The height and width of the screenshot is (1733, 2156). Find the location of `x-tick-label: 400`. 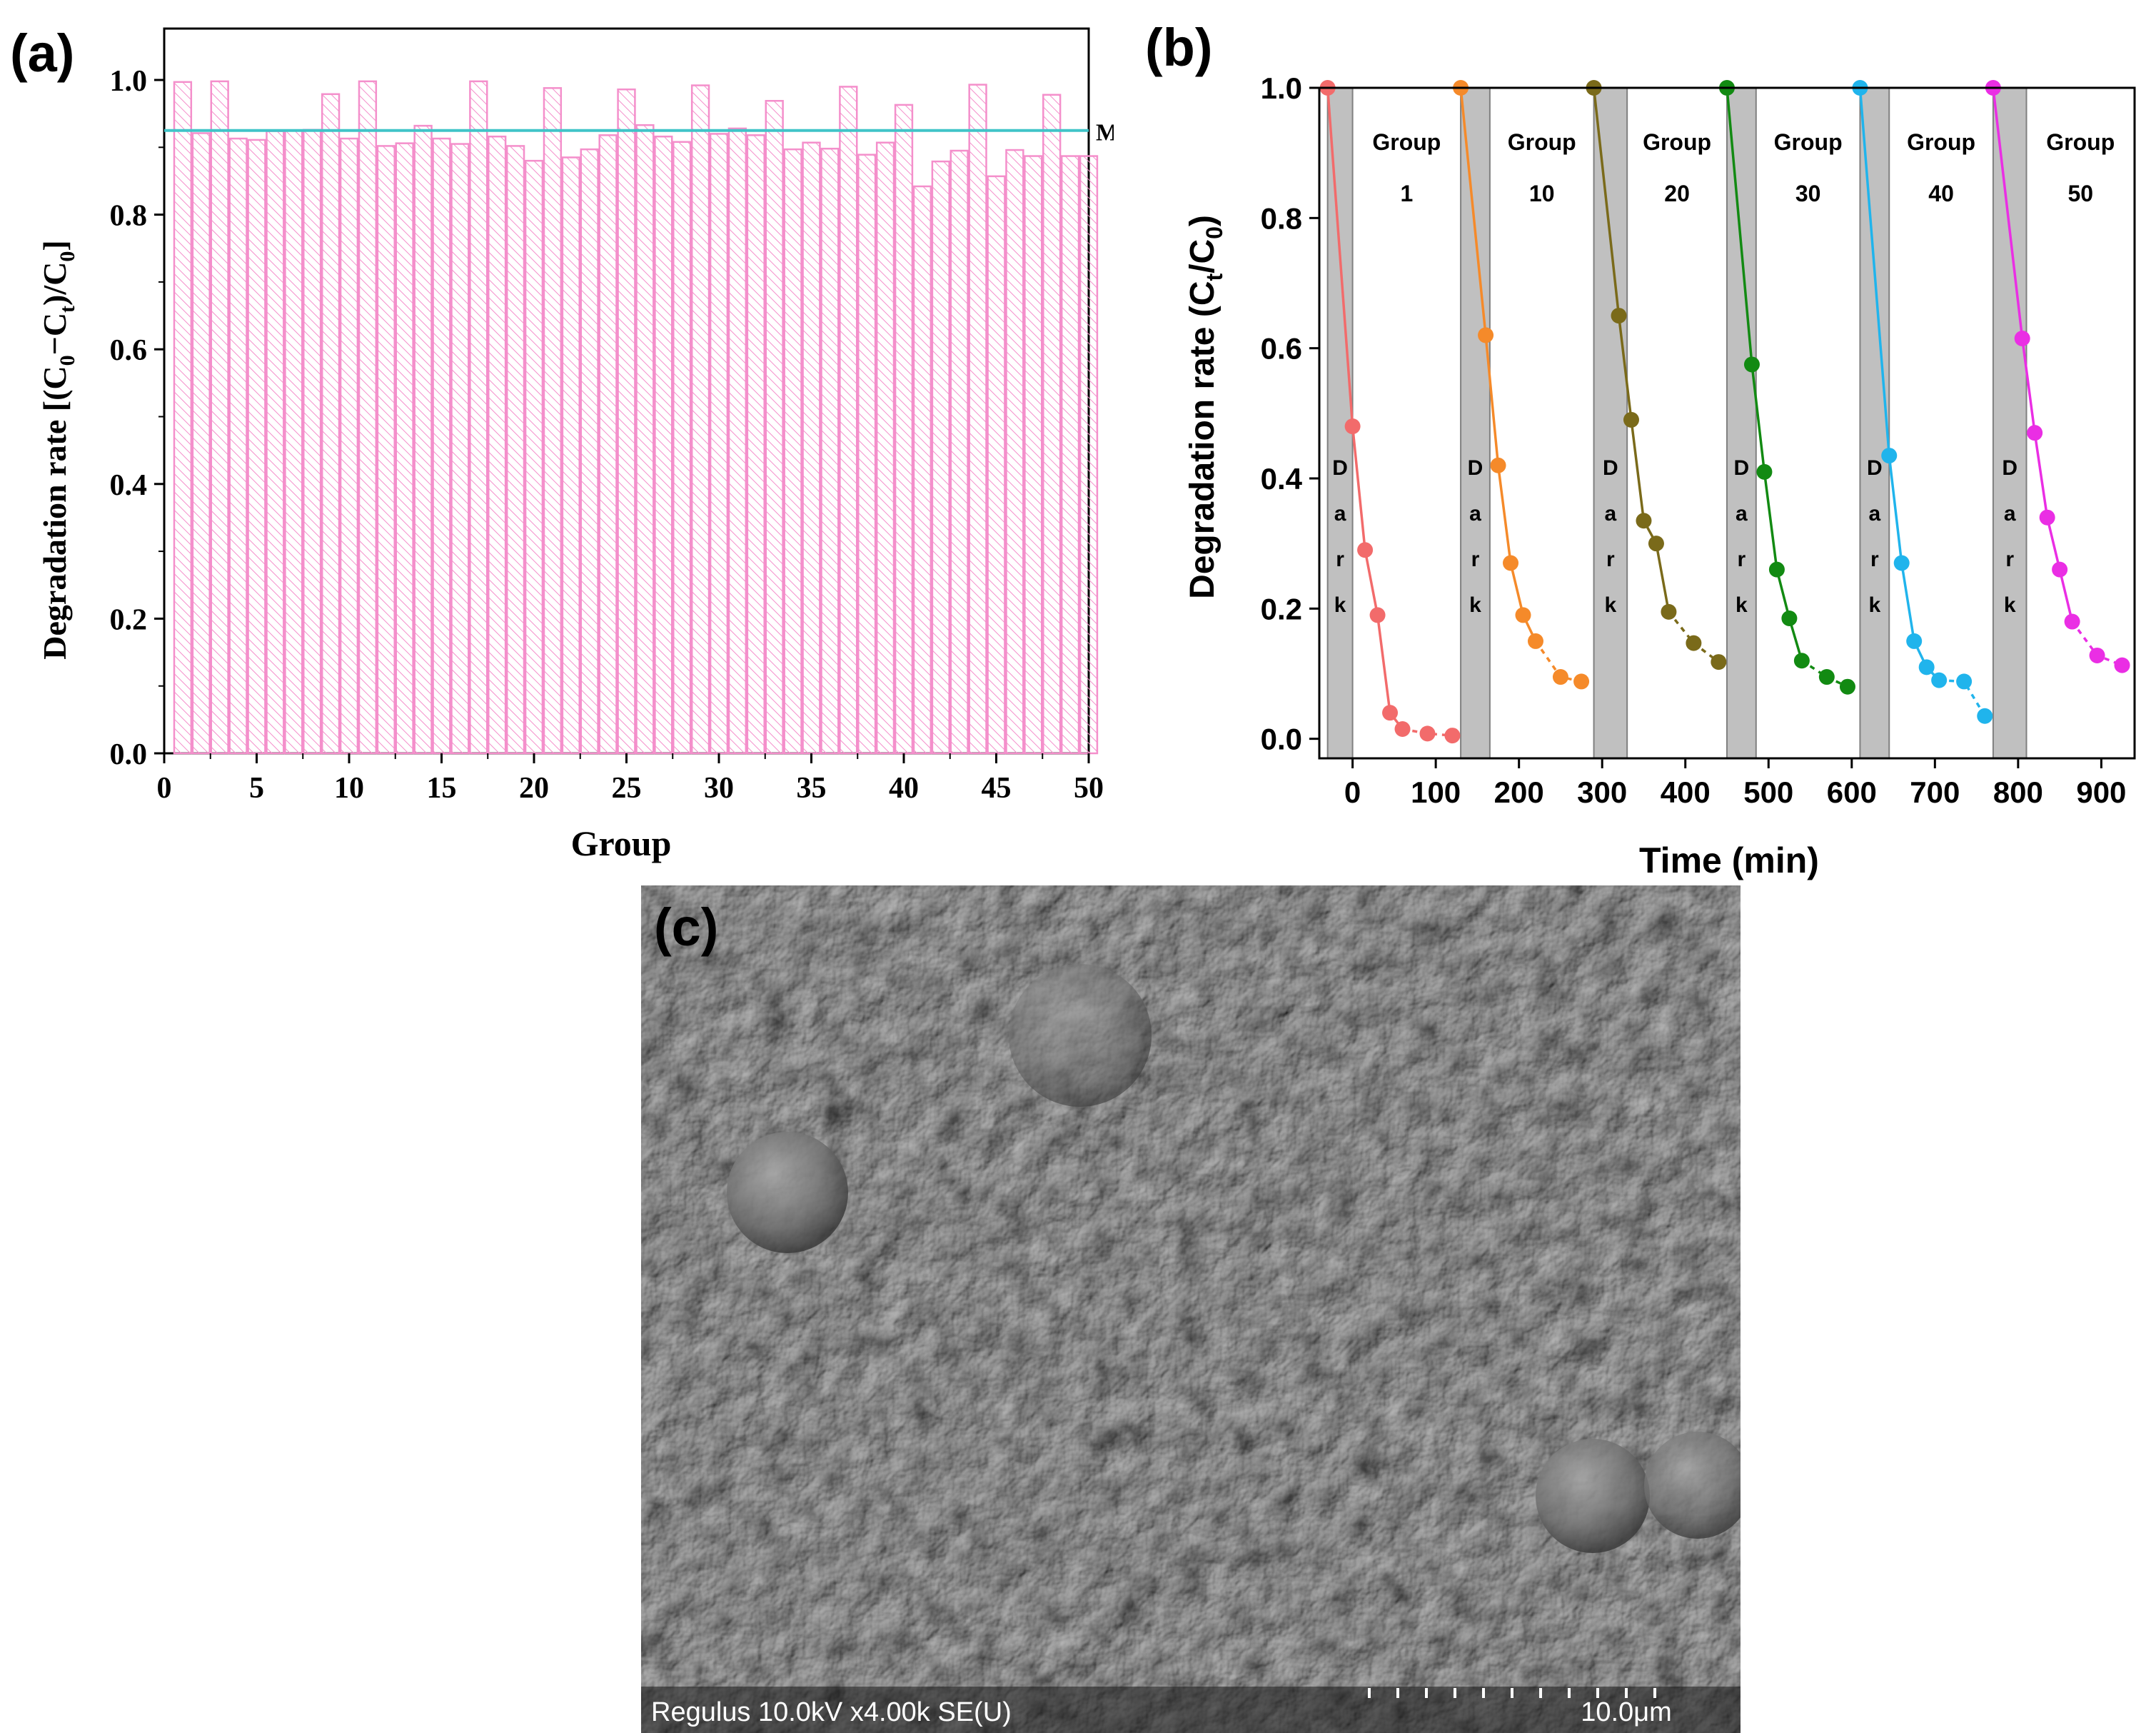

x-tick-label: 400 is located at coordinates (1686, 792).